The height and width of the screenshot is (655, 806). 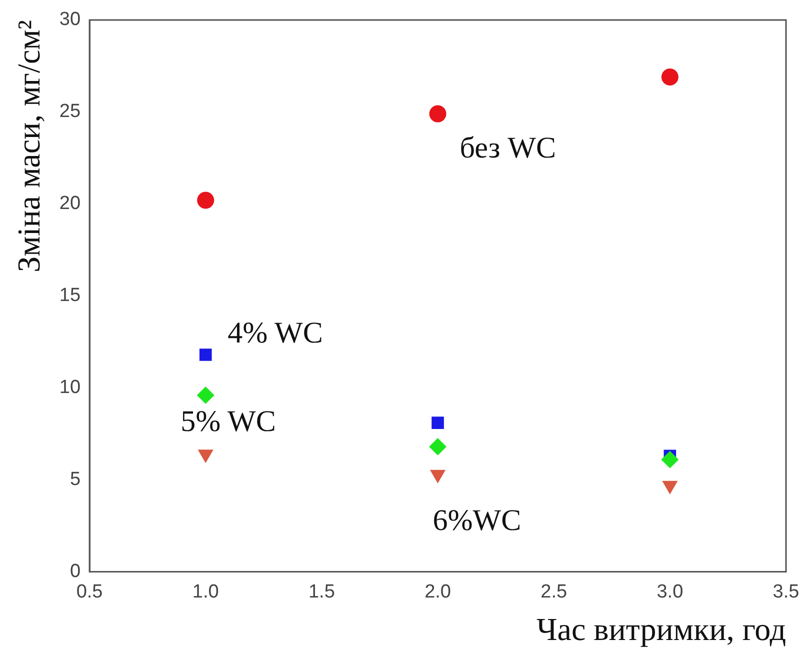 I want to click on y-tick-label: 10, so click(x=70, y=387).